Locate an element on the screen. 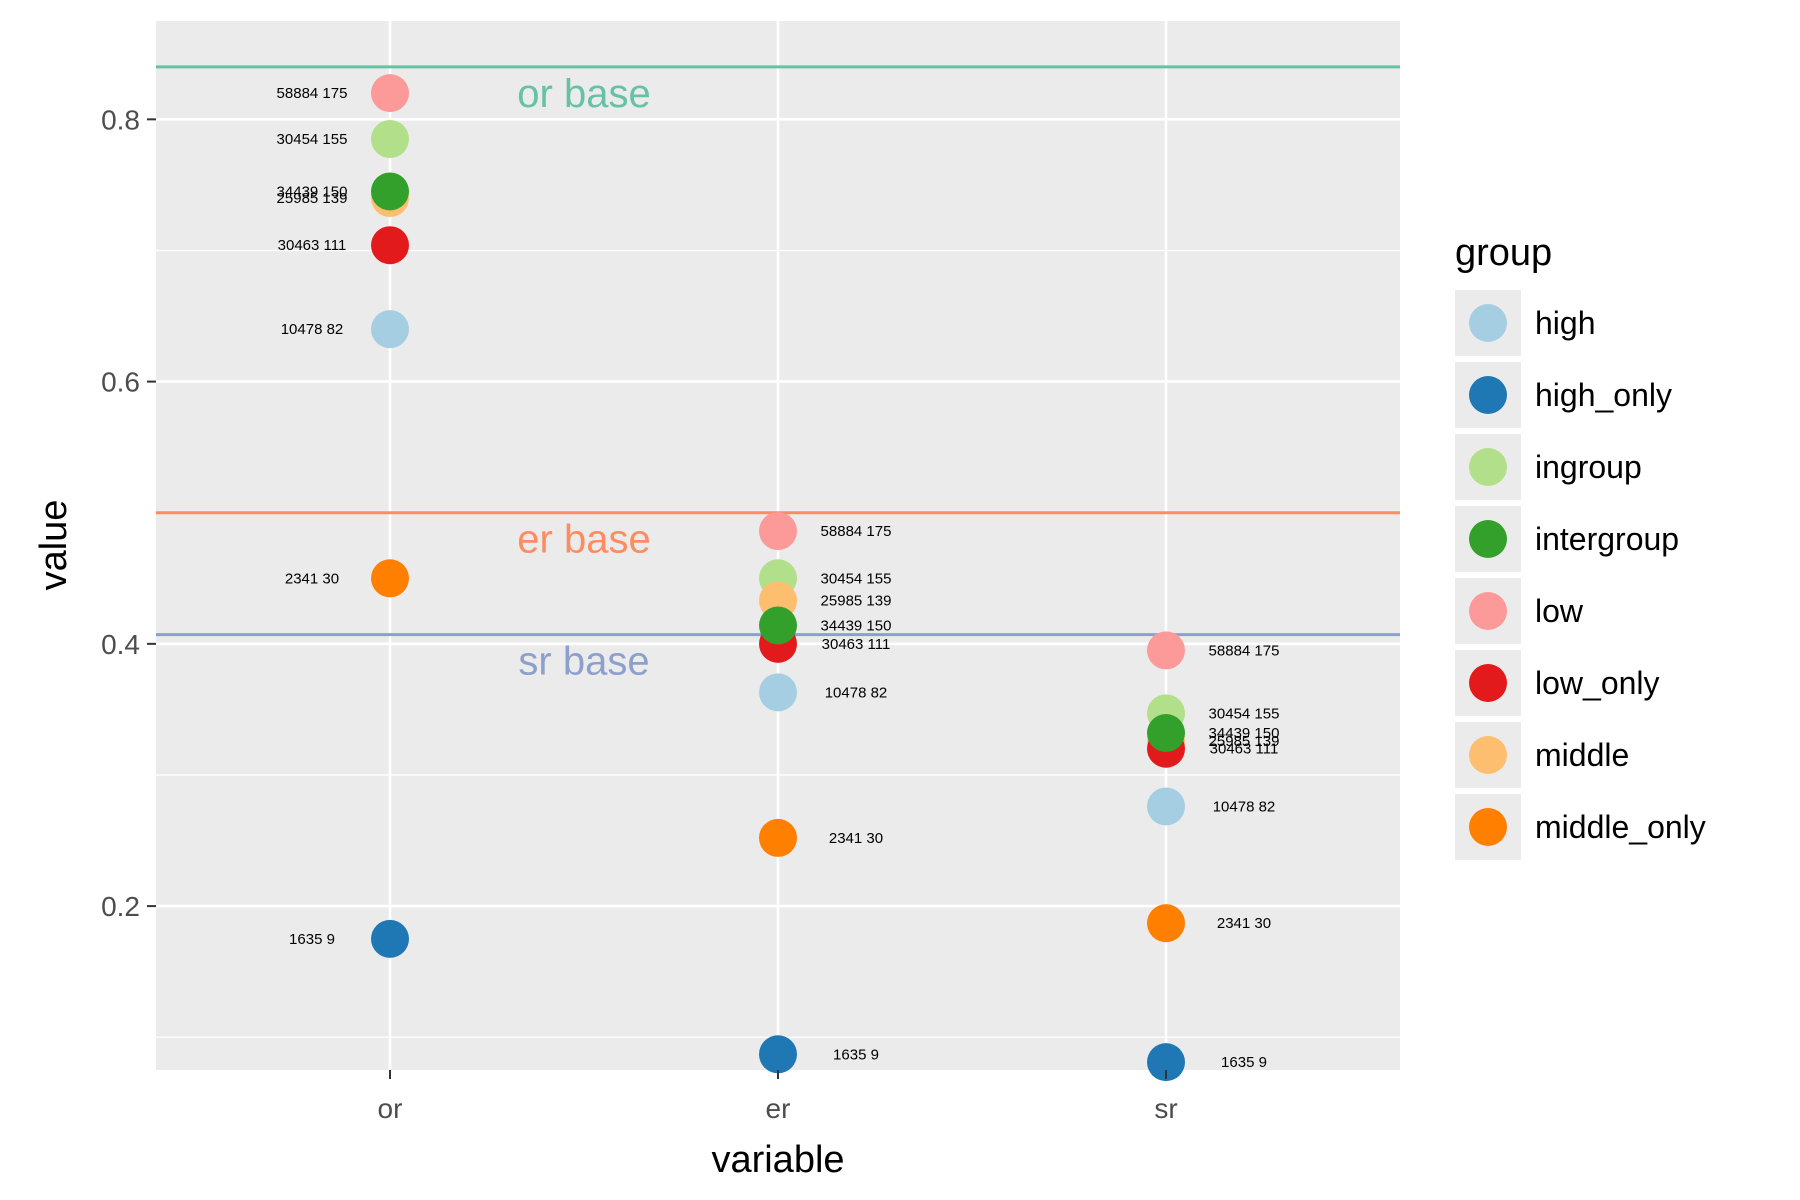  legend-label: middle_only is located at coordinates (1620, 827).